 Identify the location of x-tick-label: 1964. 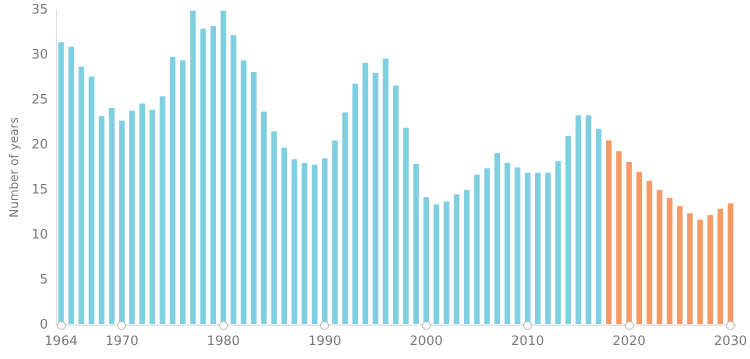
(61, 341).